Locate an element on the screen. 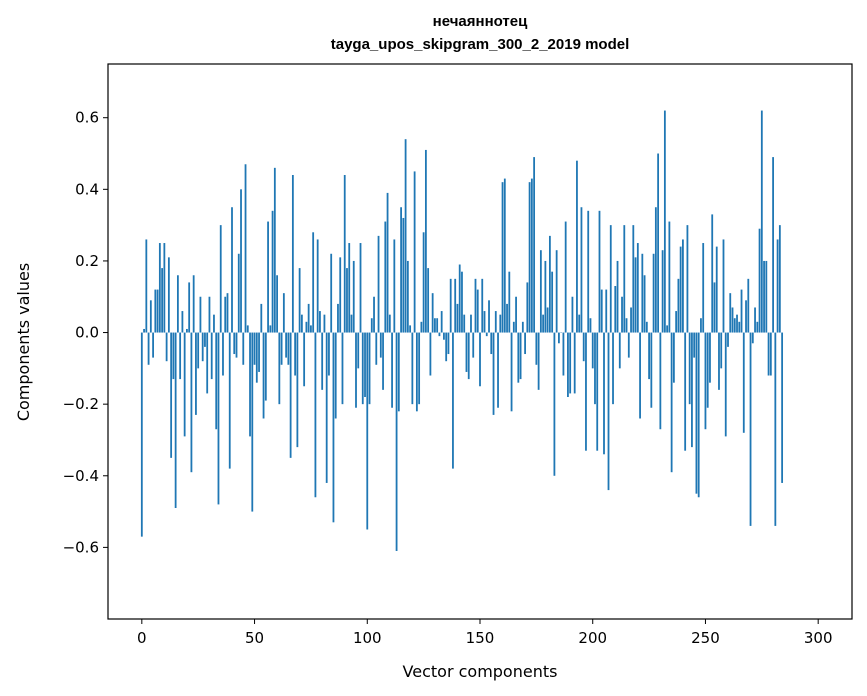  x-axis-ticks: 0 50 100 150 200 250 300 is located at coordinates (485, 633).